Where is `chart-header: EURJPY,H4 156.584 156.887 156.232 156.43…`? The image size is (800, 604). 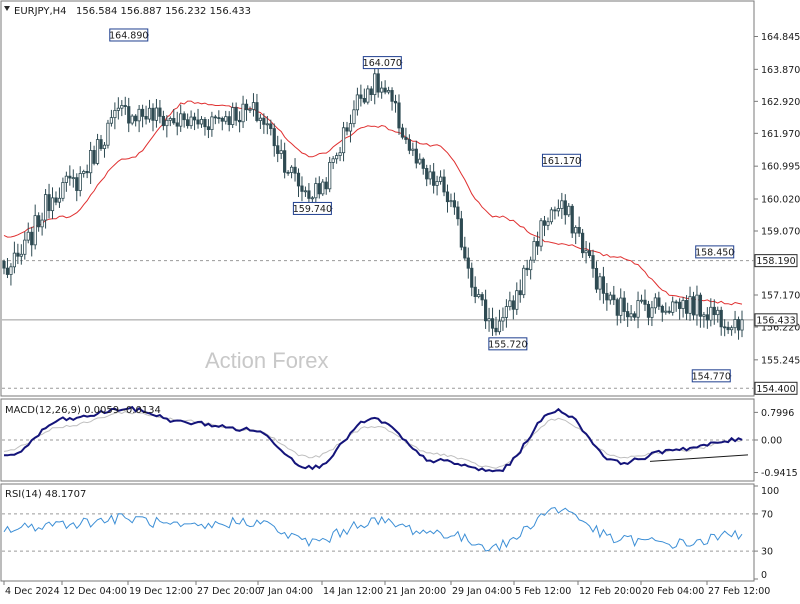
chart-header: EURJPY,H4 156.584 156.887 156.232 156.43… is located at coordinates (127, 11).